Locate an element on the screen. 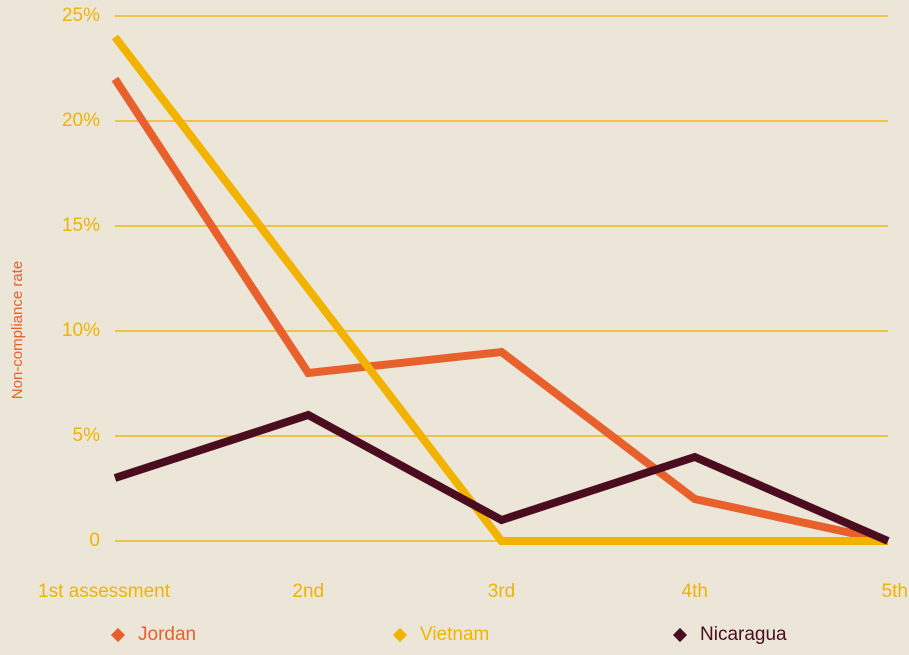 This screenshot has height=655, width=909. y-tick-label: 20% is located at coordinates (81, 120).